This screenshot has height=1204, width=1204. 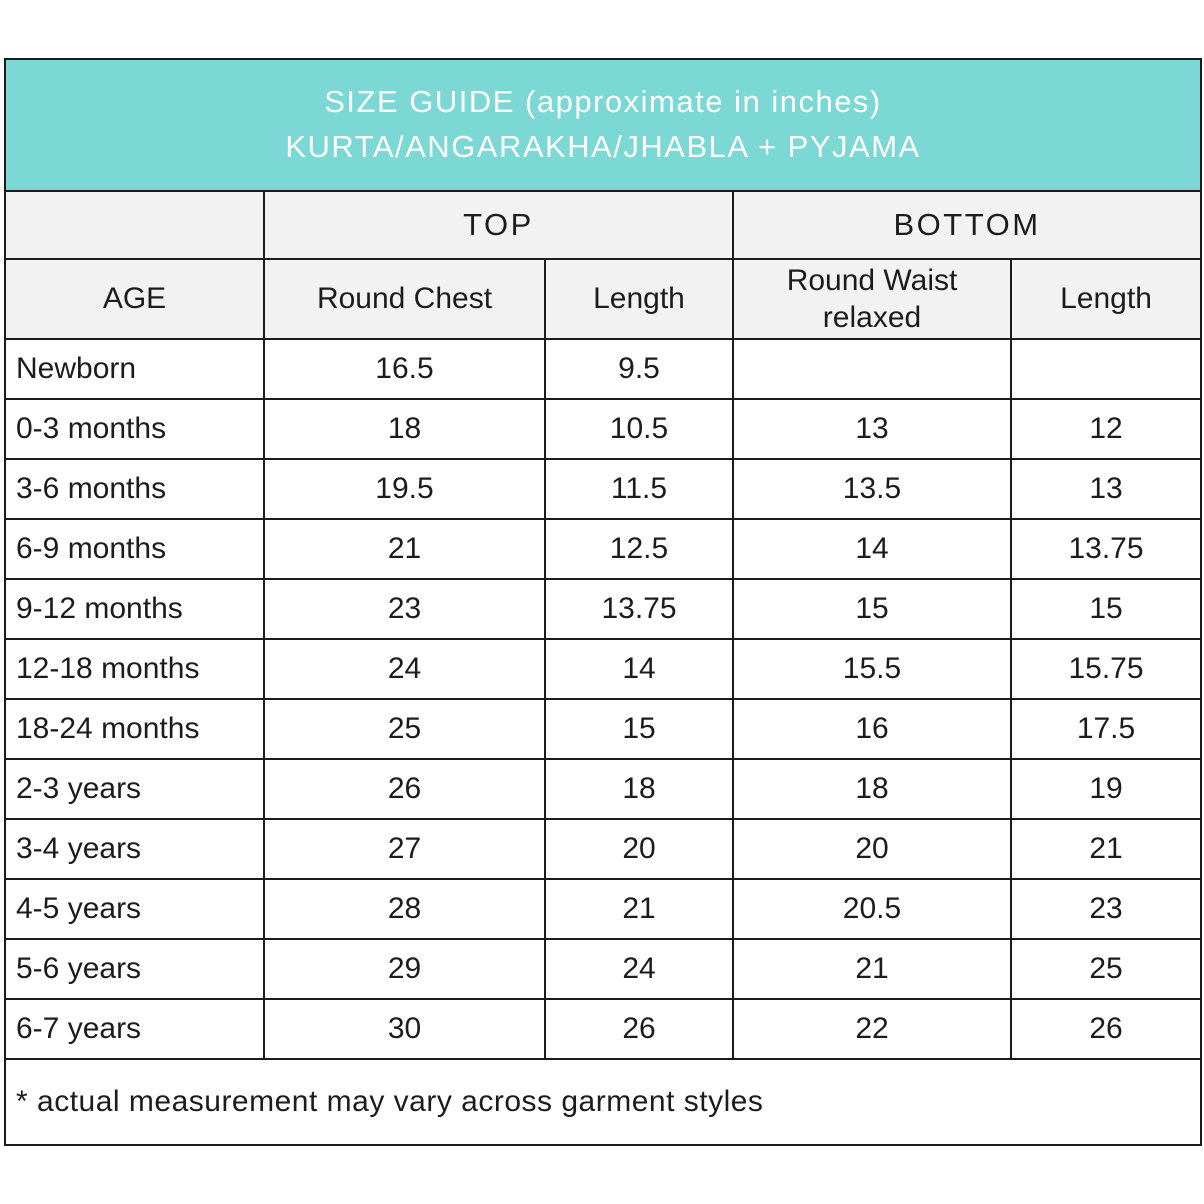 What do you see at coordinates (639, 669) in the screenshot?
I see `top-length-cell: 14` at bounding box center [639, 669].